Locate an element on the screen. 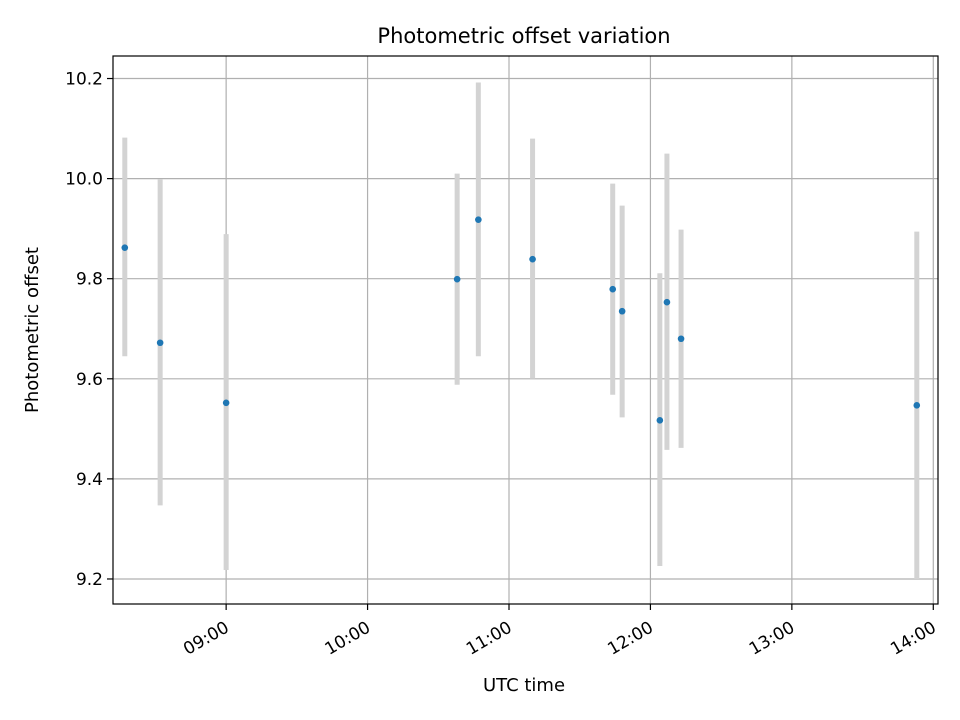 The width and height of the screenshot is (960, 720). y-axis: 9.2 9.4 9.6 9.8 10.0 10.2 is located at coordinates (89, 330).